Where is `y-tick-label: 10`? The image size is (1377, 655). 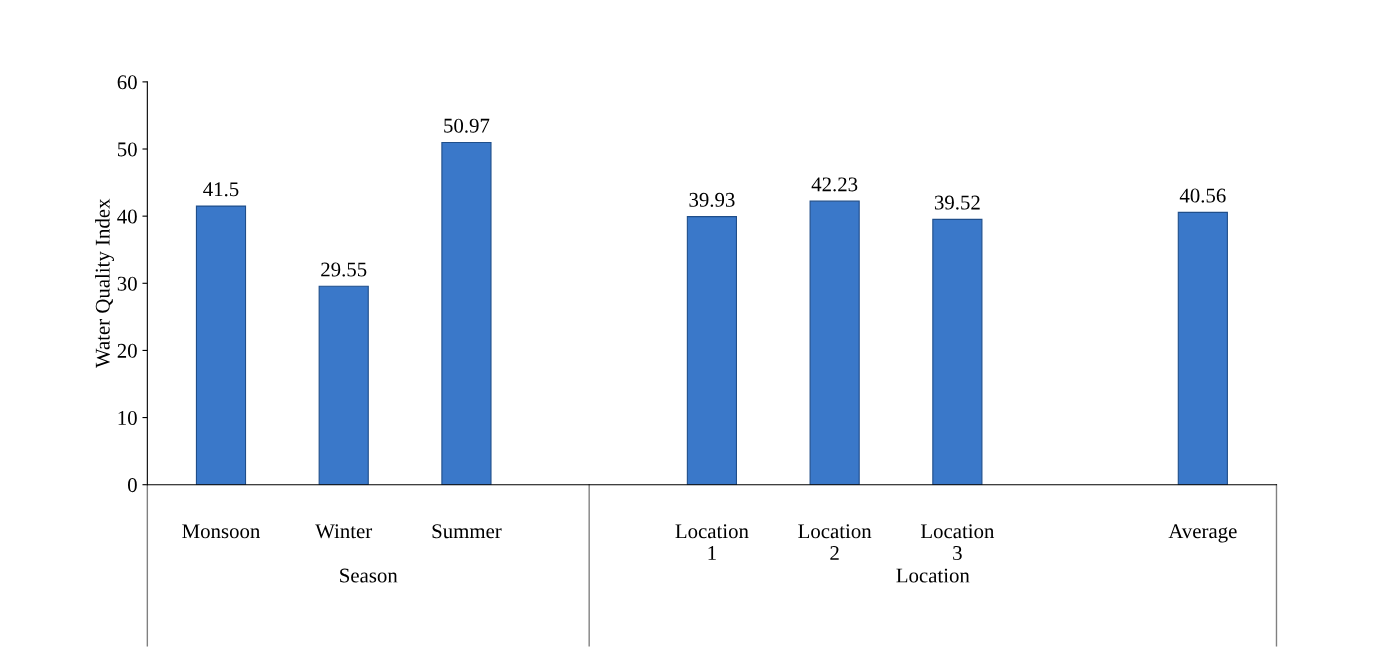 y-tick-label: 10 is located at coordinates (127, 417).